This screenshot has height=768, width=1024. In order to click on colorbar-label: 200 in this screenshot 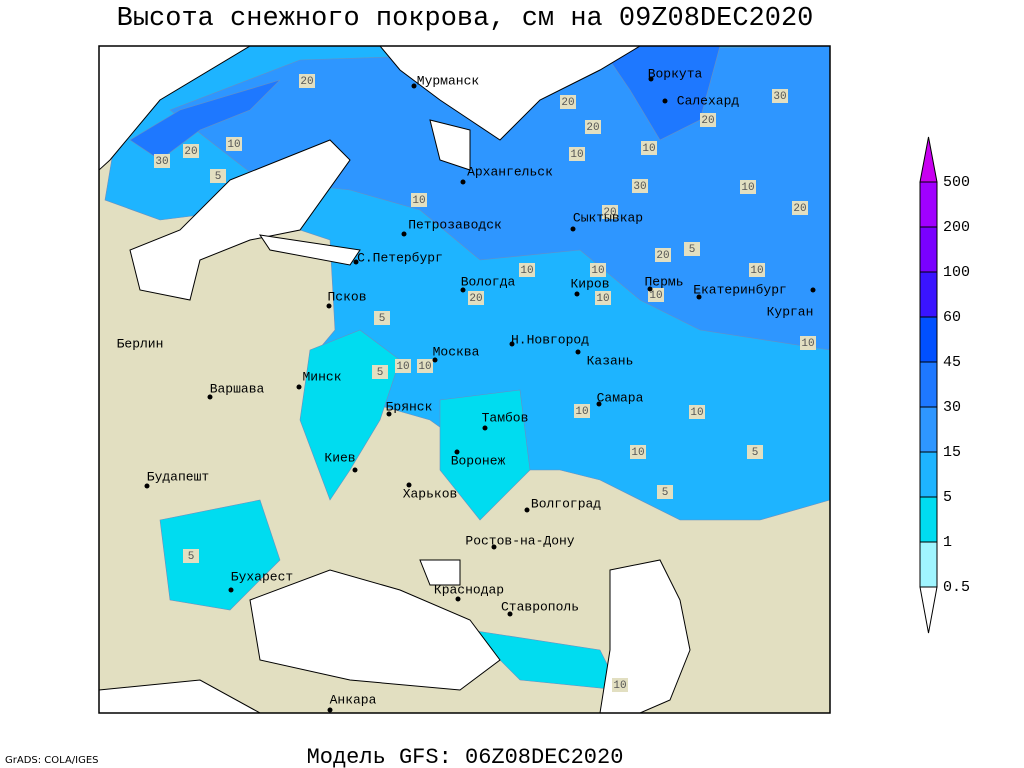, I will do `click(956, 227)`.